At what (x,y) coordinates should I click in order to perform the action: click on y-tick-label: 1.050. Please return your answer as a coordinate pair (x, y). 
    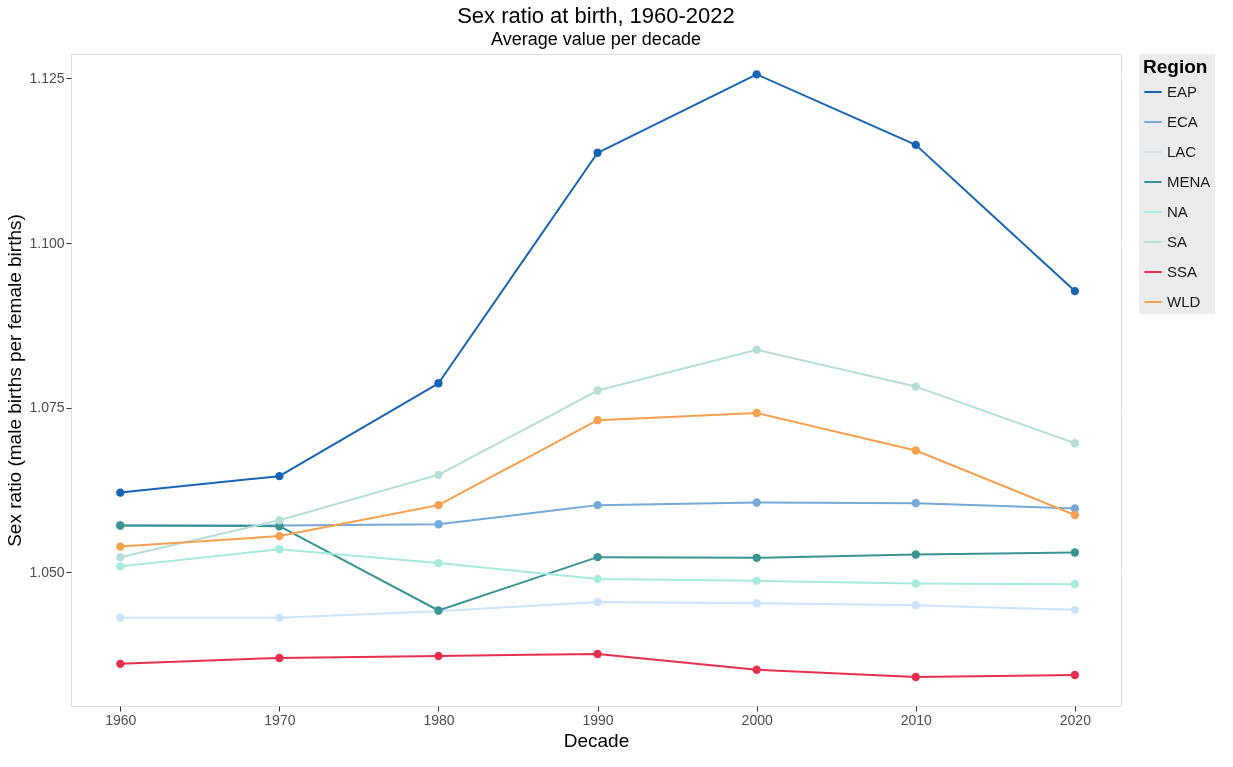
    Looking at the image, I should click on (47, 571).